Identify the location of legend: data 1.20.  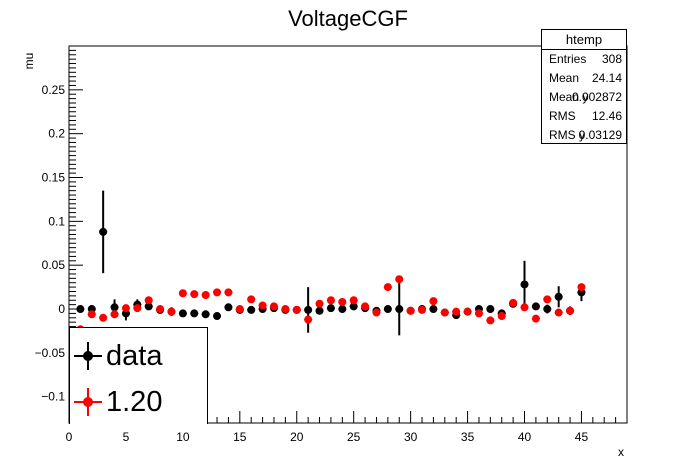
(138, 375).